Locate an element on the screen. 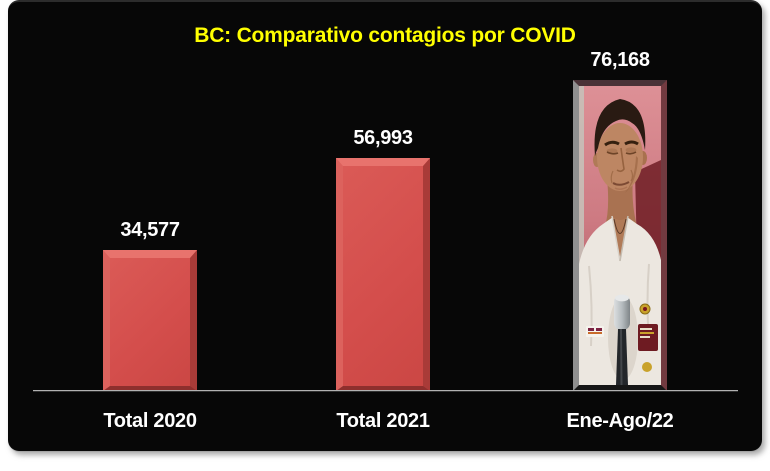 This screenshot has width=770, height=471. x-axis-line is located at coordinates (385, 390).